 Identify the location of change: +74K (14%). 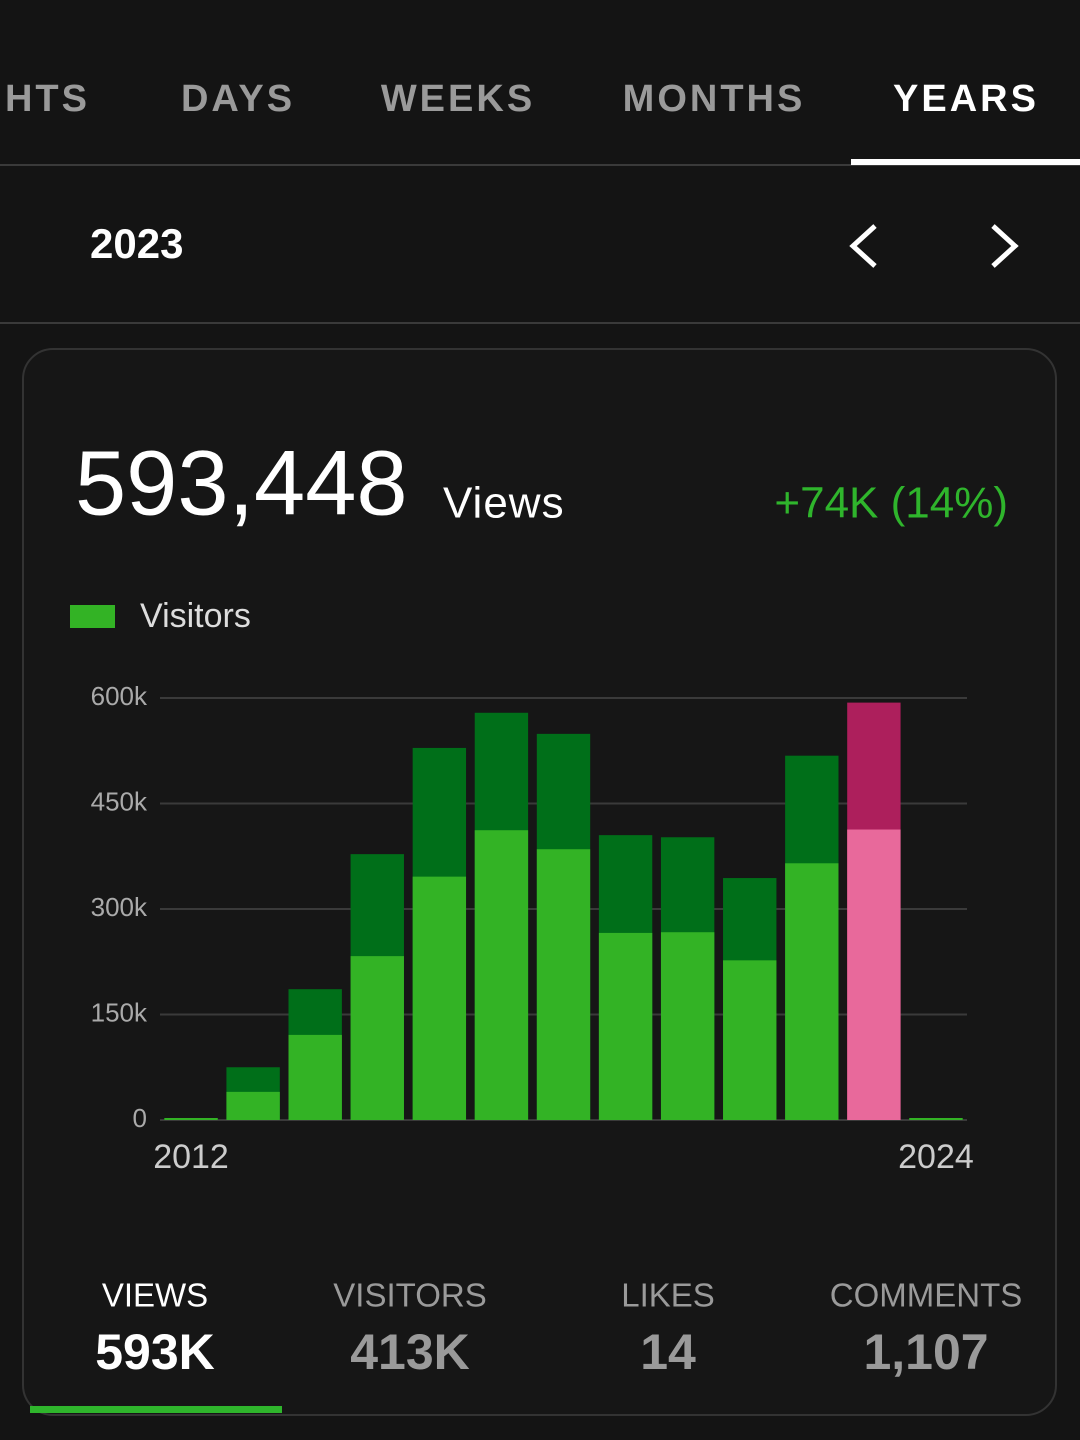
(891, 503).